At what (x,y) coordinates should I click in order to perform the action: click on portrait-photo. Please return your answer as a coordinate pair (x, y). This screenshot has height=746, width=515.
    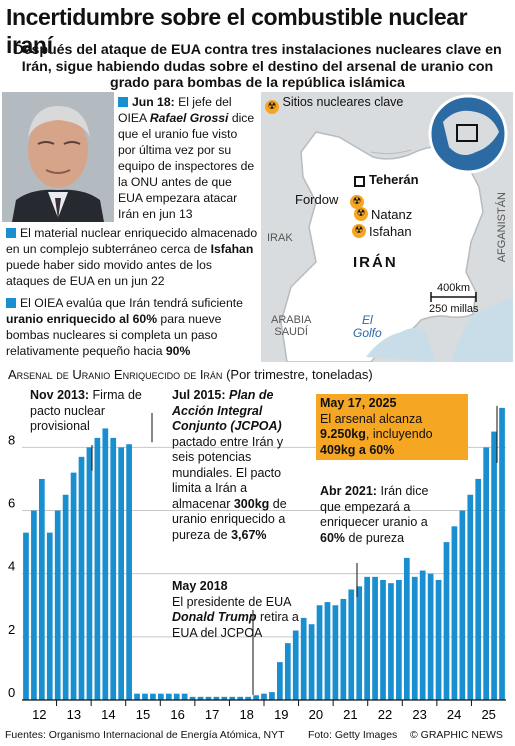
    Looking at the image, I should click on (58, 157).